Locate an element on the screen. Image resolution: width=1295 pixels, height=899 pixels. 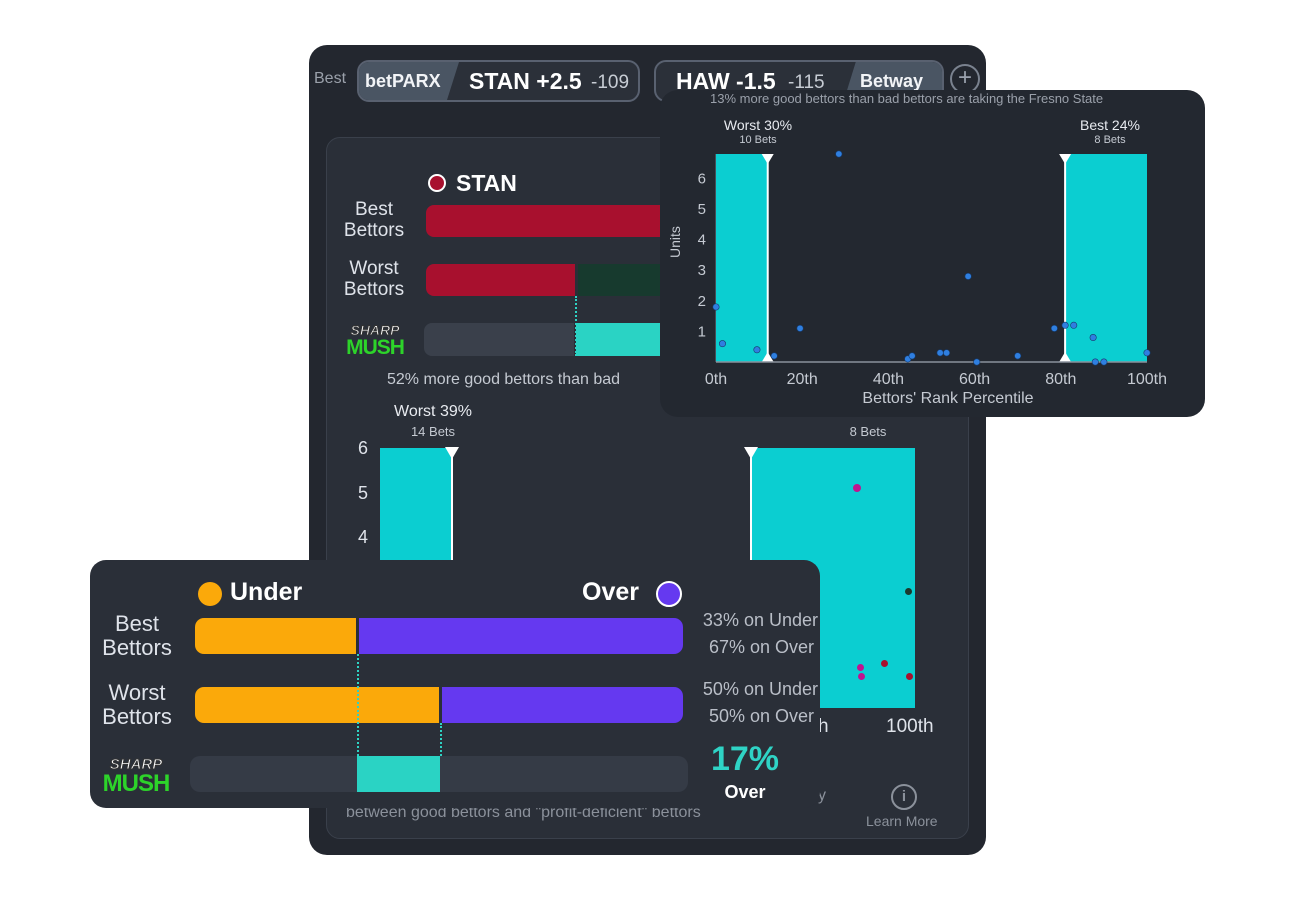
over-legend-dot is located at coordinates (669, 594).